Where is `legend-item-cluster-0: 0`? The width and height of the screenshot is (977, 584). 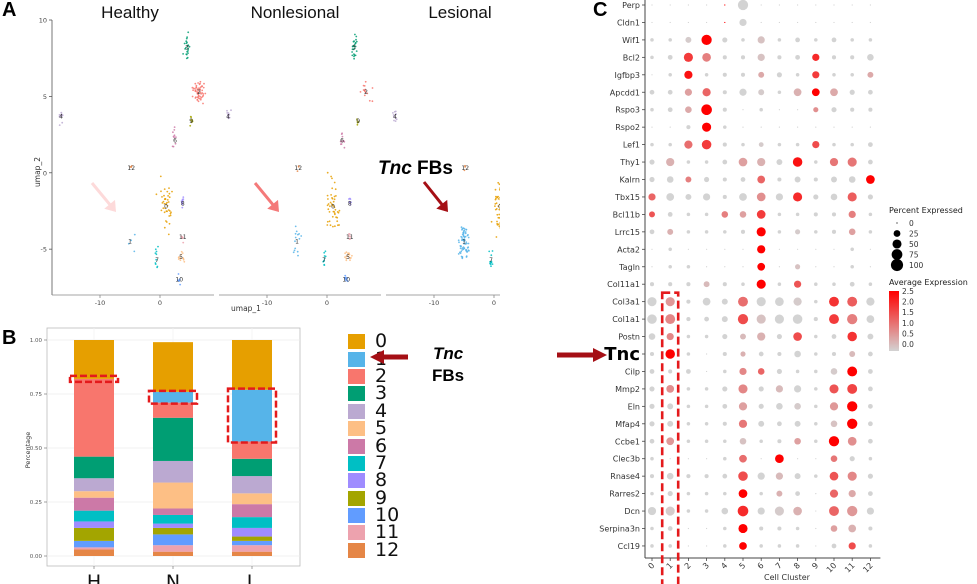 legend-item-cluster-0: 0 is located at coordinates (373, 341).